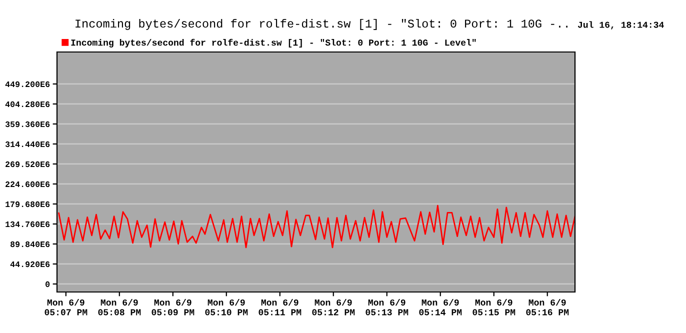  What do you see at coordinates (48, 284) in the screenshot?
I see `y-tick-label: 0` at bounding box center [48, 284].